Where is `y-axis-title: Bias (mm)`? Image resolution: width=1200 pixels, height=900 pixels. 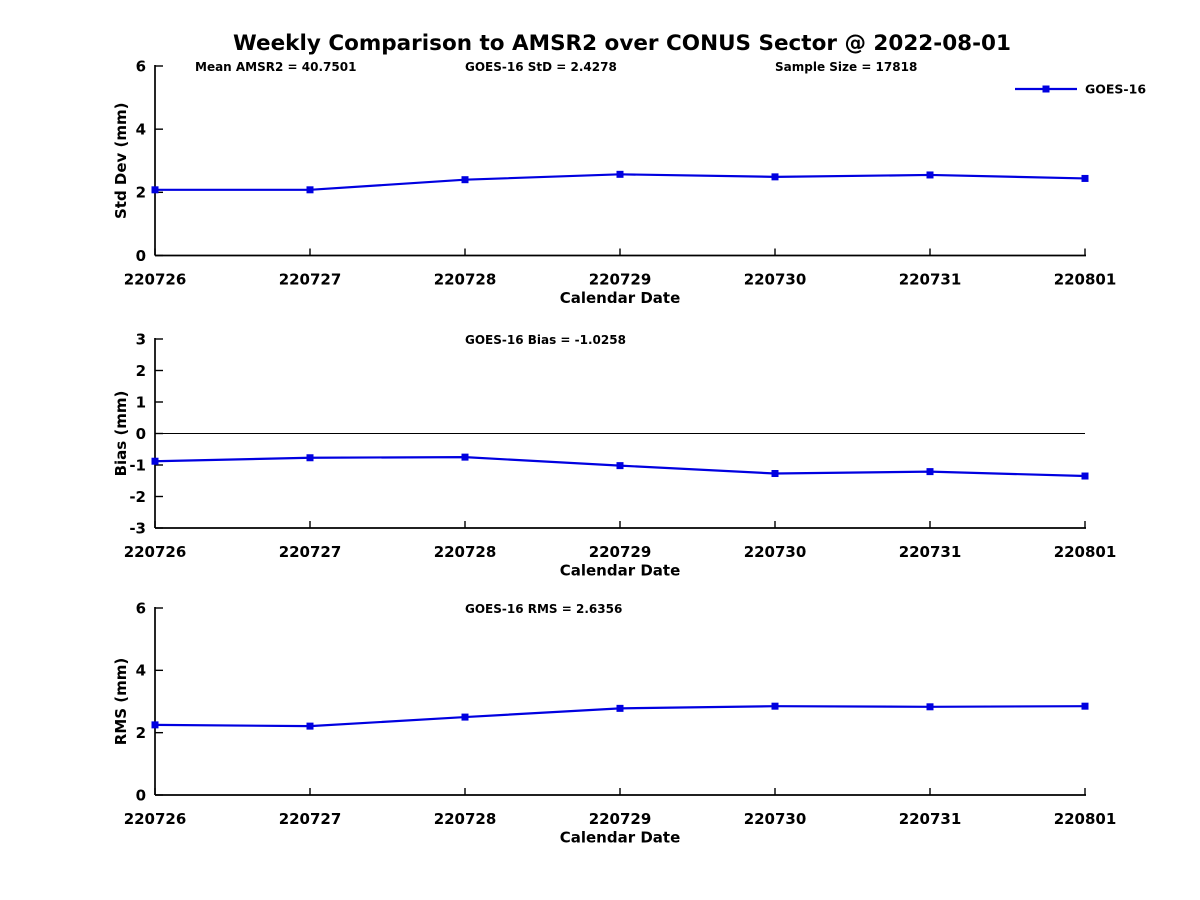
y-axis-title: Bias (mm) is located at coordinates (121, 434).